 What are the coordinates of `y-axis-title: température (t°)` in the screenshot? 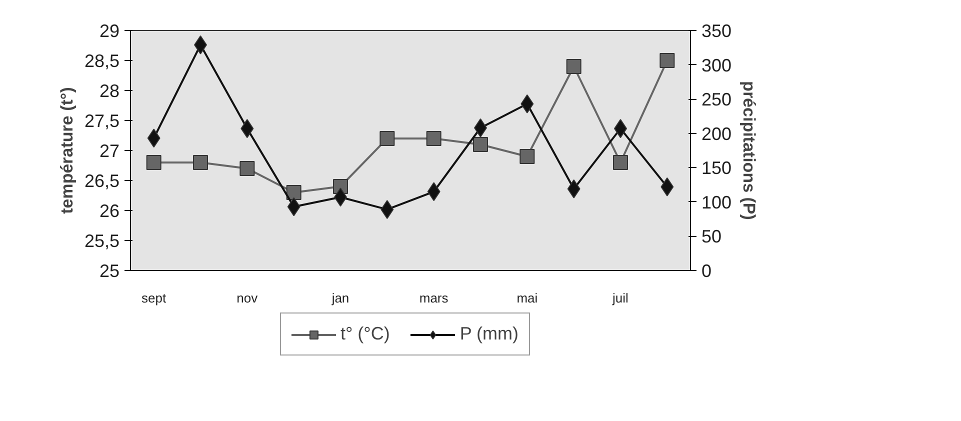 It's located at (66, 150).